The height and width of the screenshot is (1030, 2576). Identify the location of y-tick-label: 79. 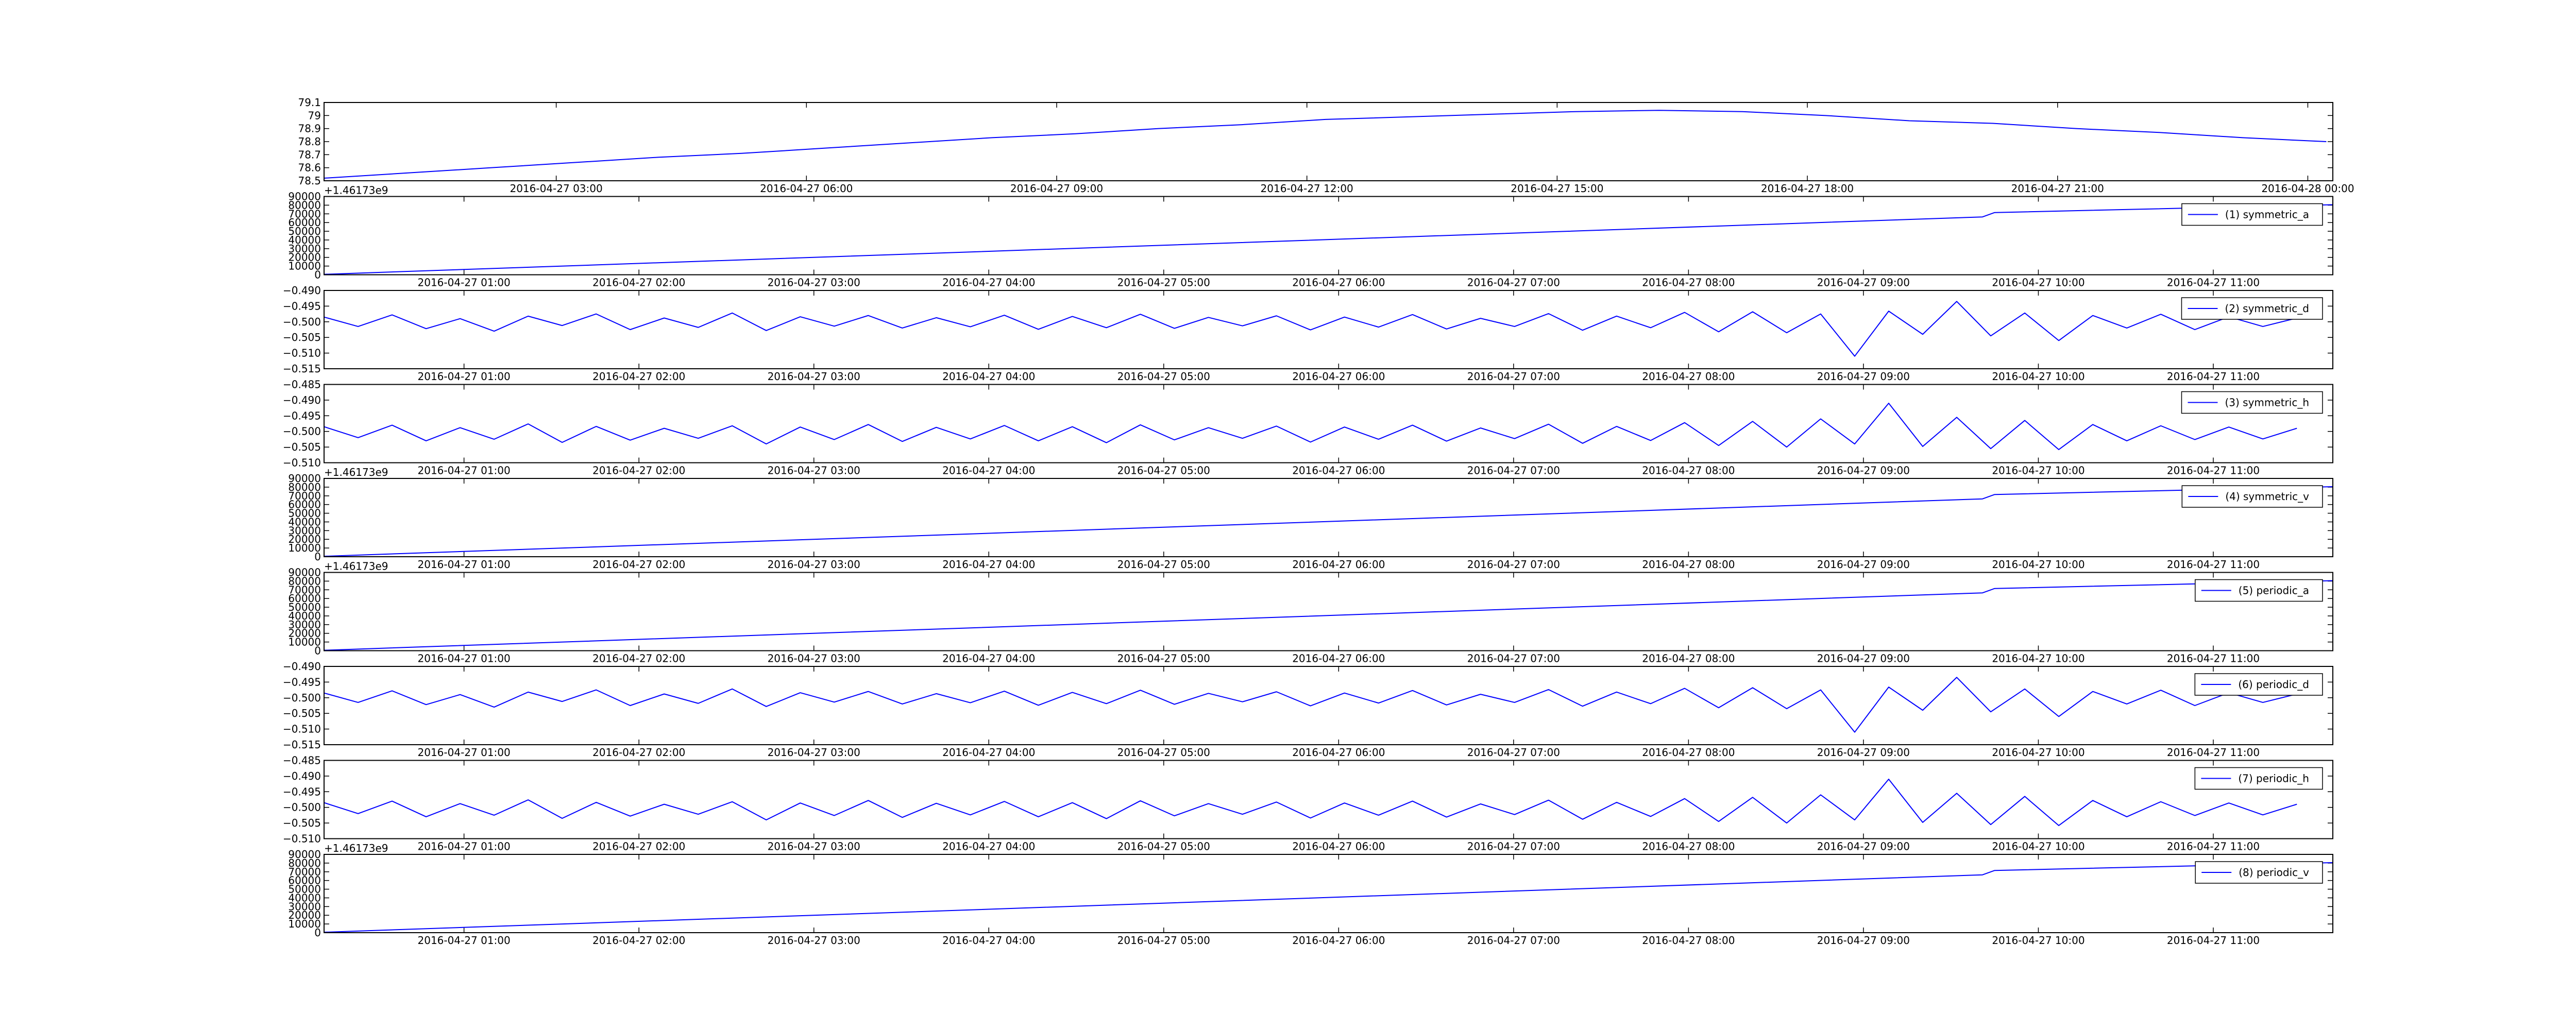
(314, 115).